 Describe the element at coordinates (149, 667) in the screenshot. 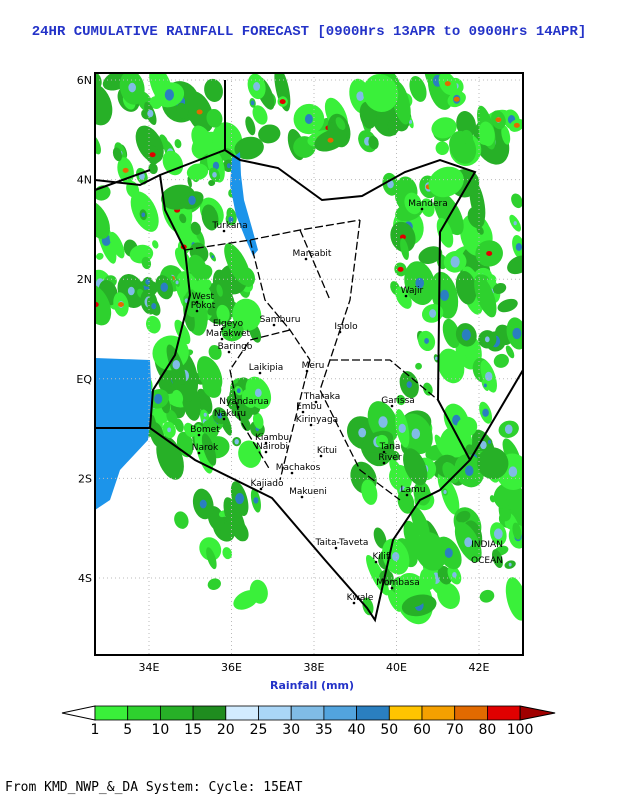

I see `lon-tick-label: 34E` at that location.